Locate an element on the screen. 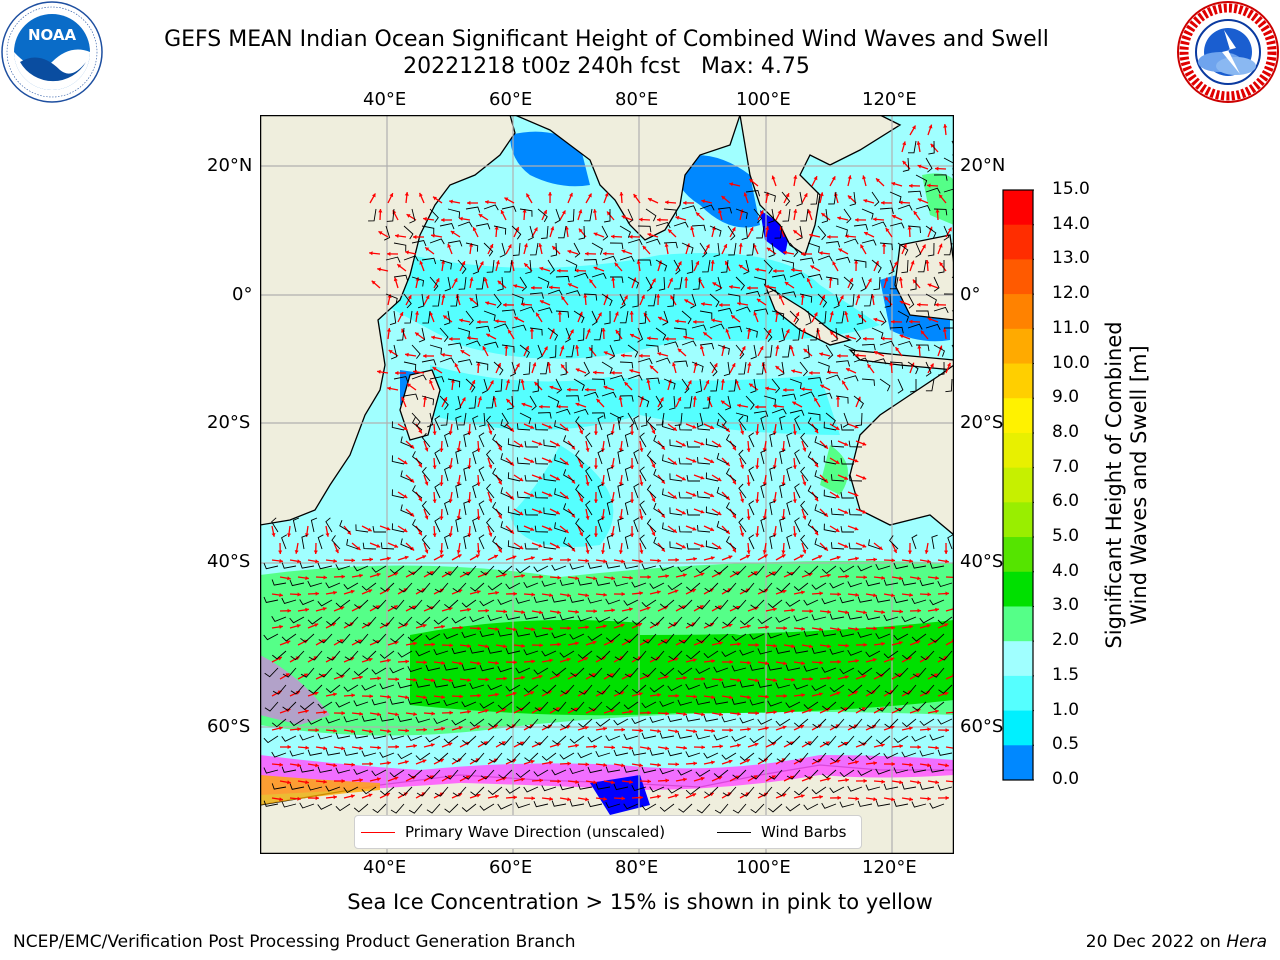 The height and width of the screenshot is (960, 1280). lat-tick-right-40s: 40°S is located at coordinates (982, 561).